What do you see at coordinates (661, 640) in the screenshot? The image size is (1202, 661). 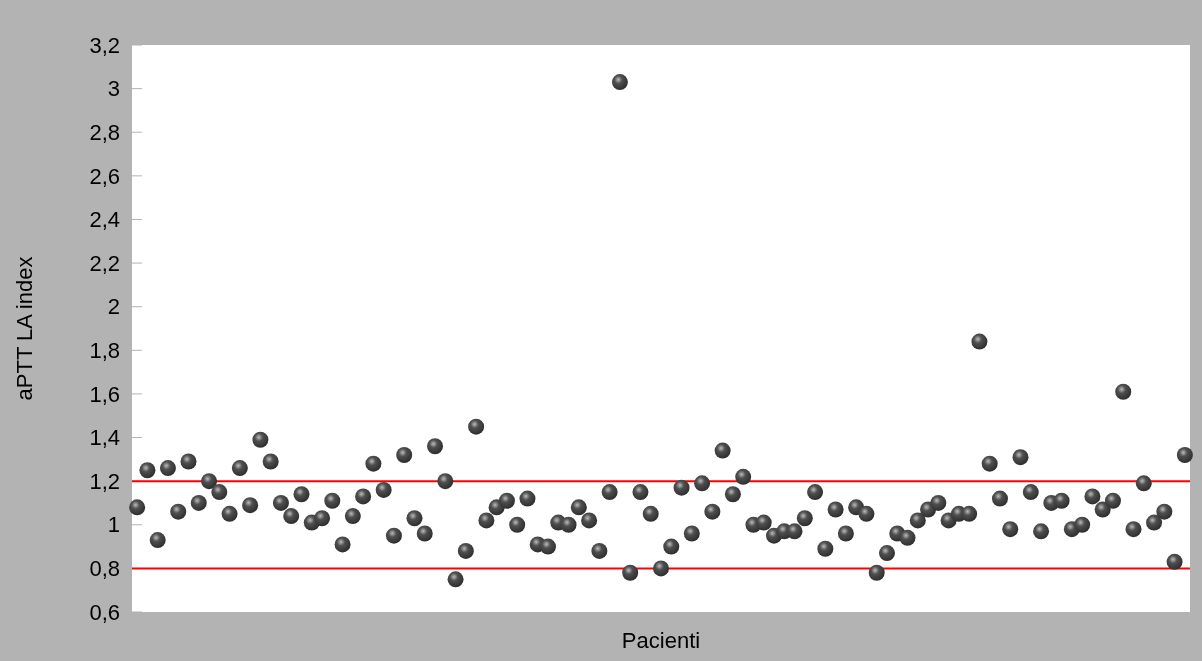 I see `x-axis-title: Pacienti` at bounding box center [661, 640].